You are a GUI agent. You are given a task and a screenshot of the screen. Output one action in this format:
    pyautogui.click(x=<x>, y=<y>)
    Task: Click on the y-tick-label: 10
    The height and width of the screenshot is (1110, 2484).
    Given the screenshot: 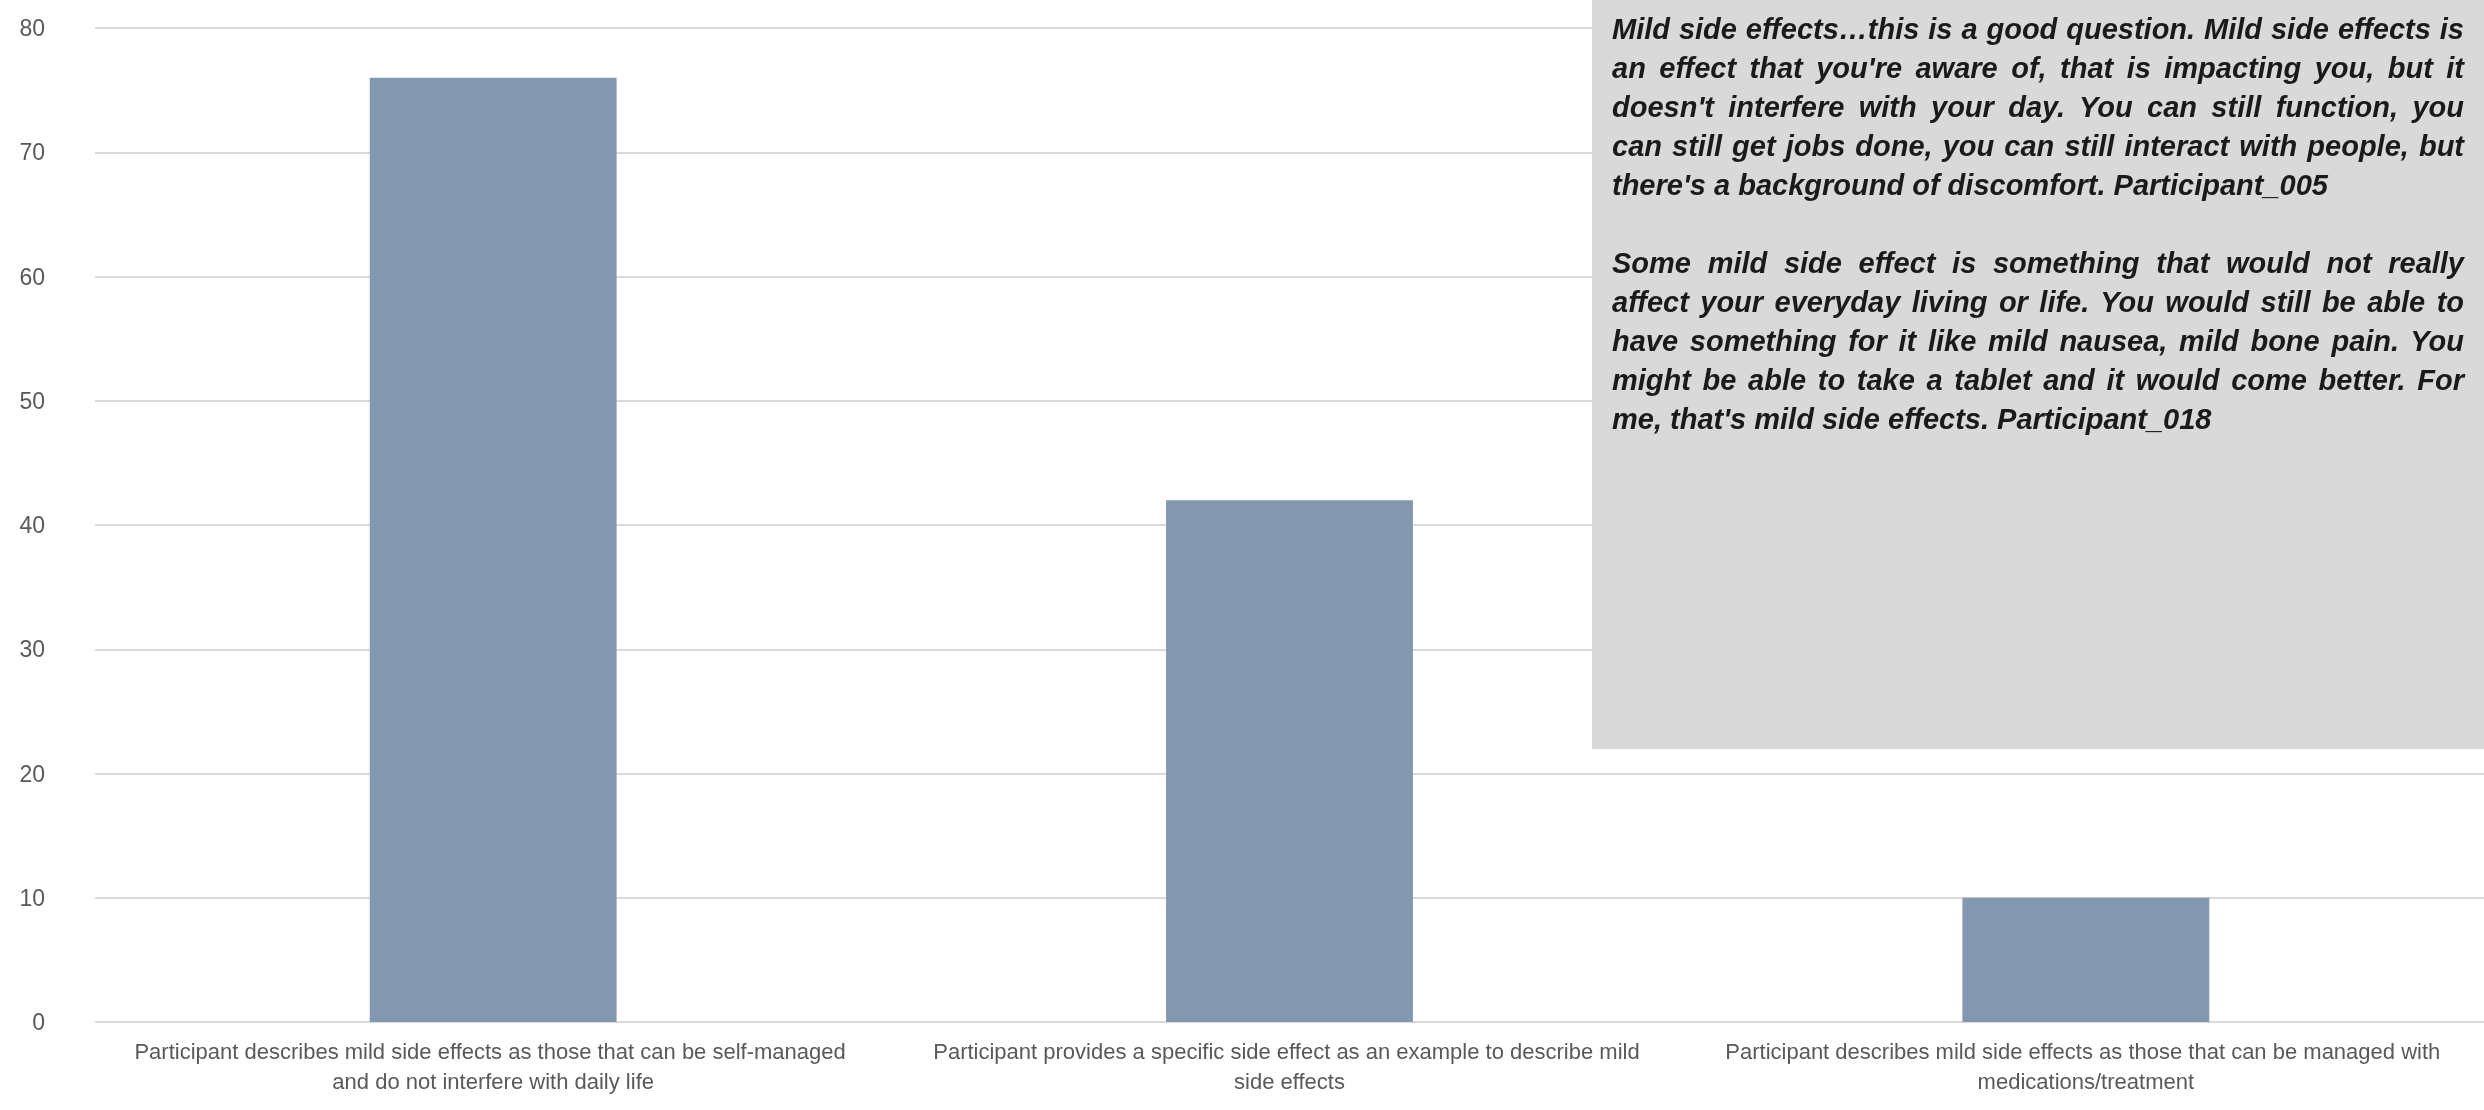 What is the action you would take?
    pyautogui.click(x=32, y=897)
    